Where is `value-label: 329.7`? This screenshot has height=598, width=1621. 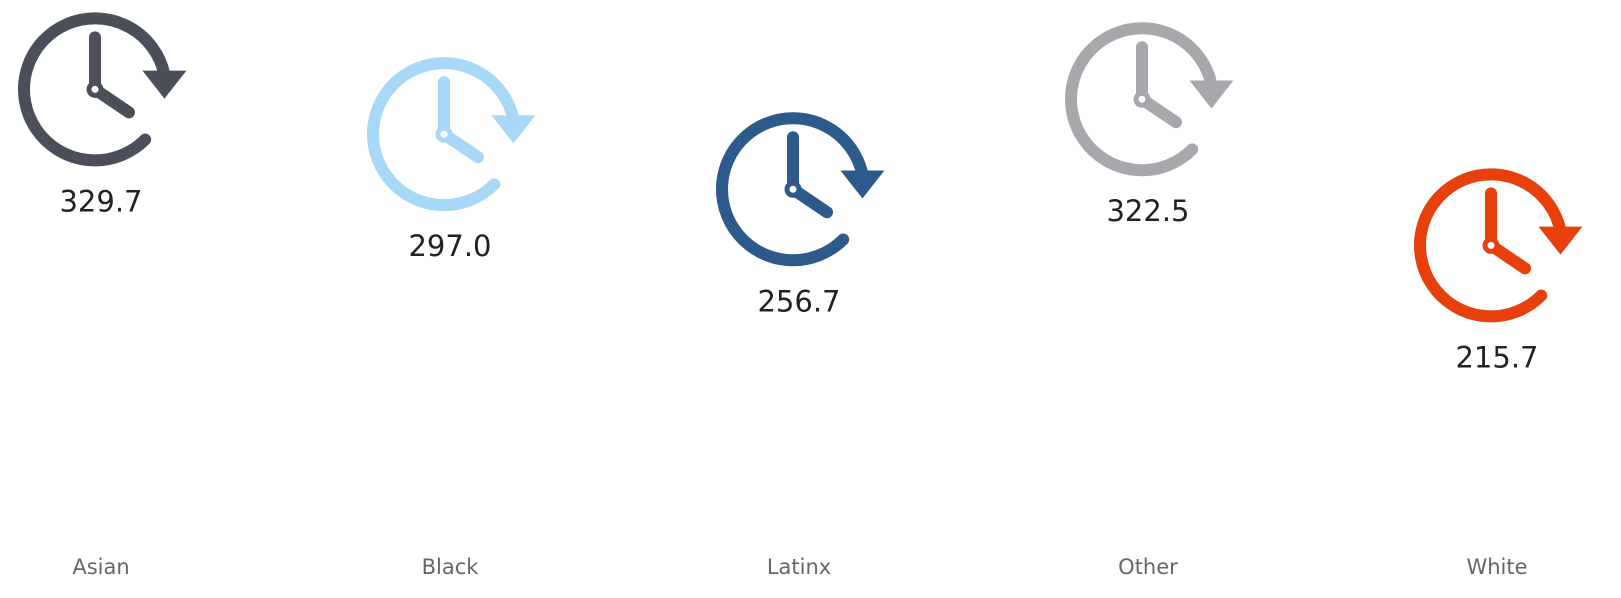 value-label: 329.7 is located at coordinates (100, 201).